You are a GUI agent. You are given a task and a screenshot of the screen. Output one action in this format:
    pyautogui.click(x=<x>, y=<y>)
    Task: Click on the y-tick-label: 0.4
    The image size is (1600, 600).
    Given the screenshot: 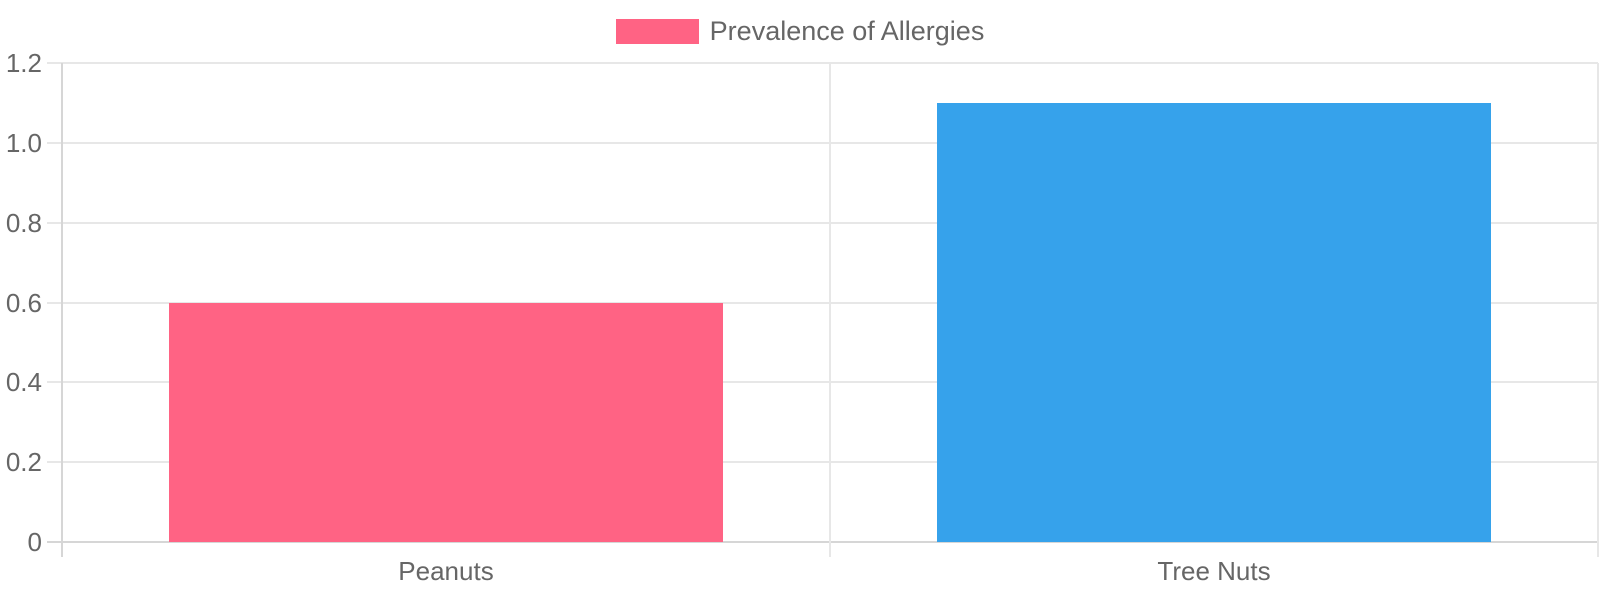 What is the action you would take?
    pyautogui.click(x=23, y=382)
    